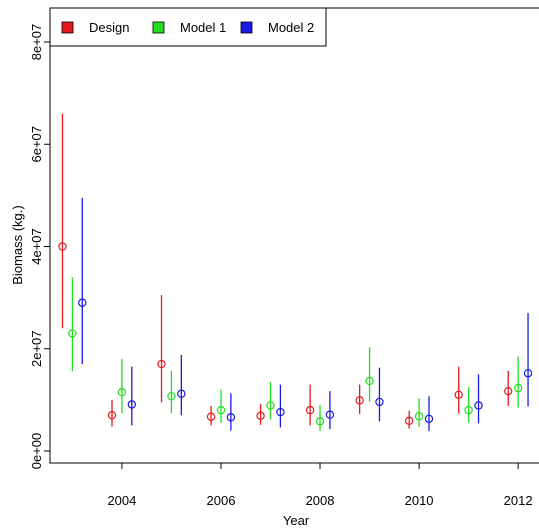  I want to click on y-tick-label: 2e+07, so click(36, 348).